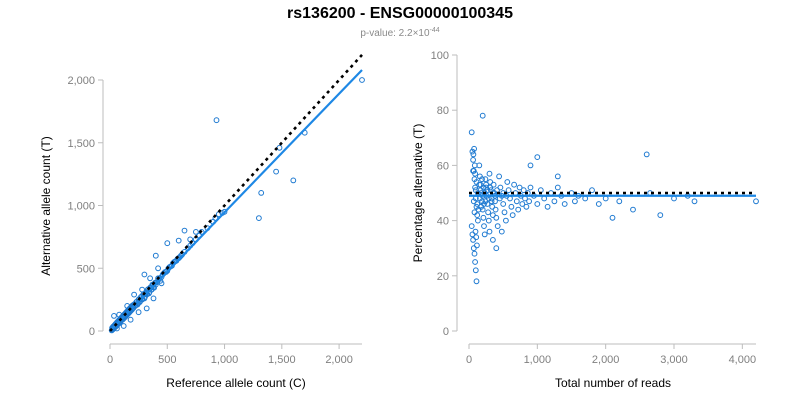 This screenshot has width=800, height=400. Describe the element at coordinates (674, 360) in the screenshot. I see `right-x-tick-label: 3,000` at that location.